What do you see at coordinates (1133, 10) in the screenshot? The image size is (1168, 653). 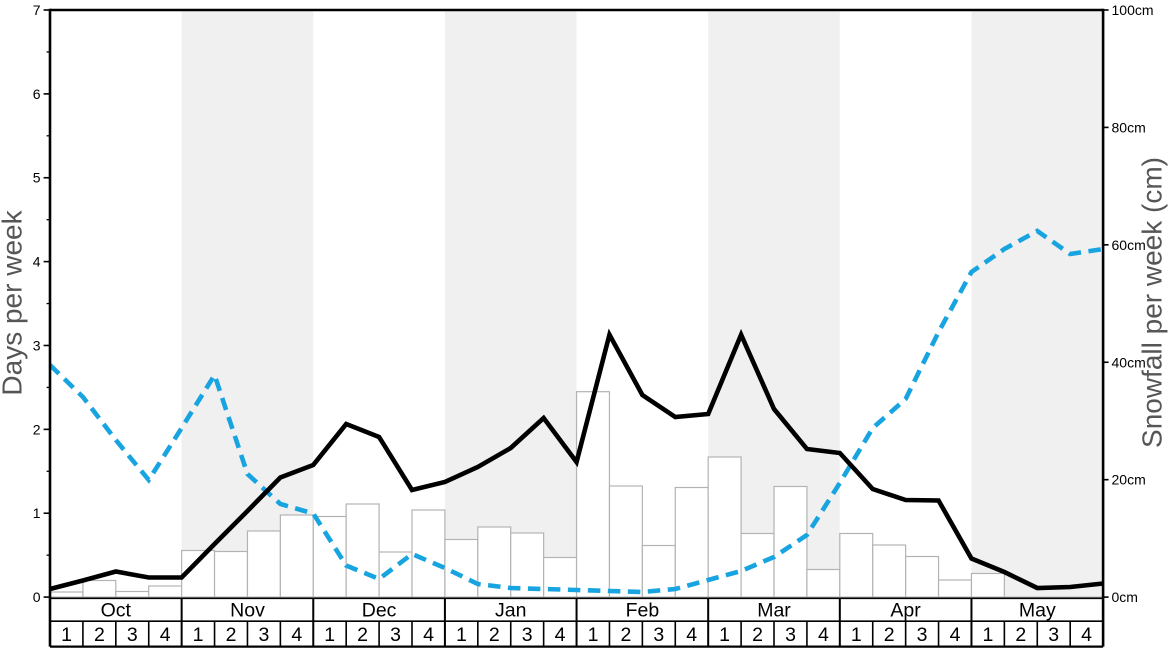 I see `svg-text: 100cm` at bounding box center [1133, 10].